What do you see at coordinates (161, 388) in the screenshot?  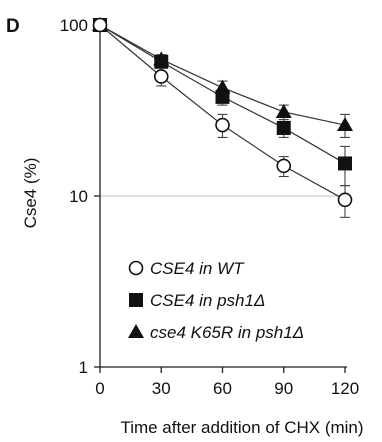 I see `x-tick-label: 30` at bounding box center [161, 388].